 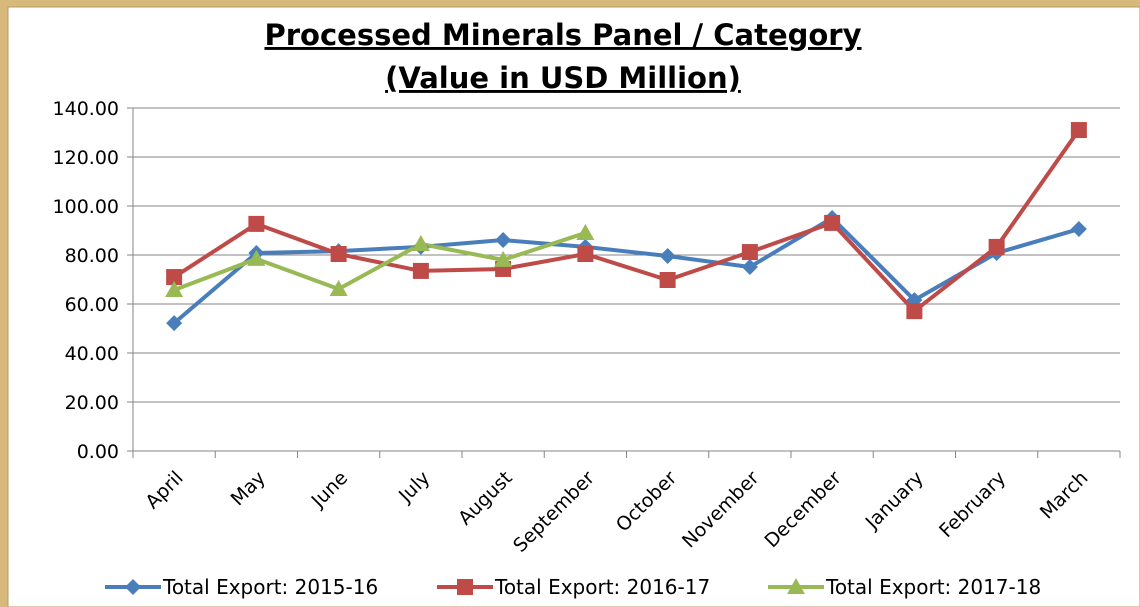 What do you see at coordinates (92, 403) in the screenshot?
I see `y-tick-label: 20.00` at bounding box center [92, 403].